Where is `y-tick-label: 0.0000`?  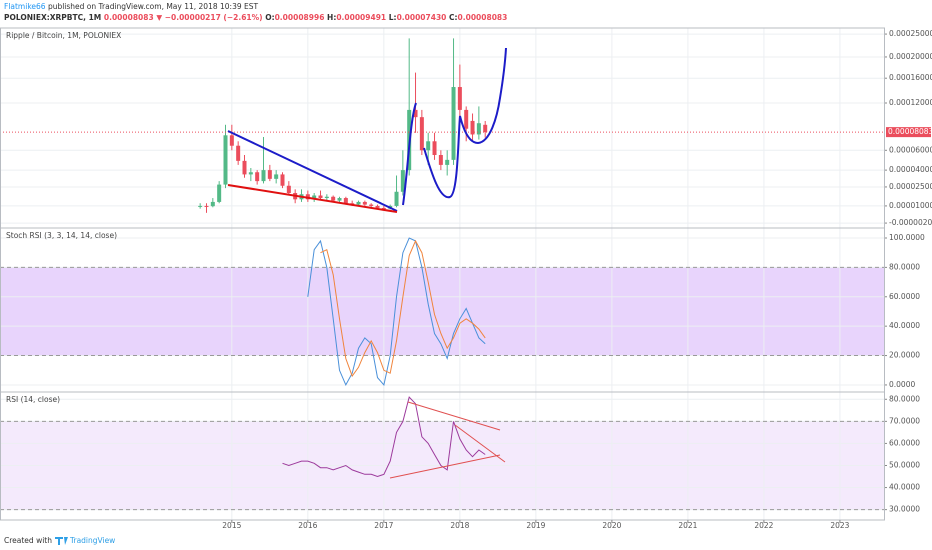 y-tick-label: 0.0000 is located at coordinates (902, 384).